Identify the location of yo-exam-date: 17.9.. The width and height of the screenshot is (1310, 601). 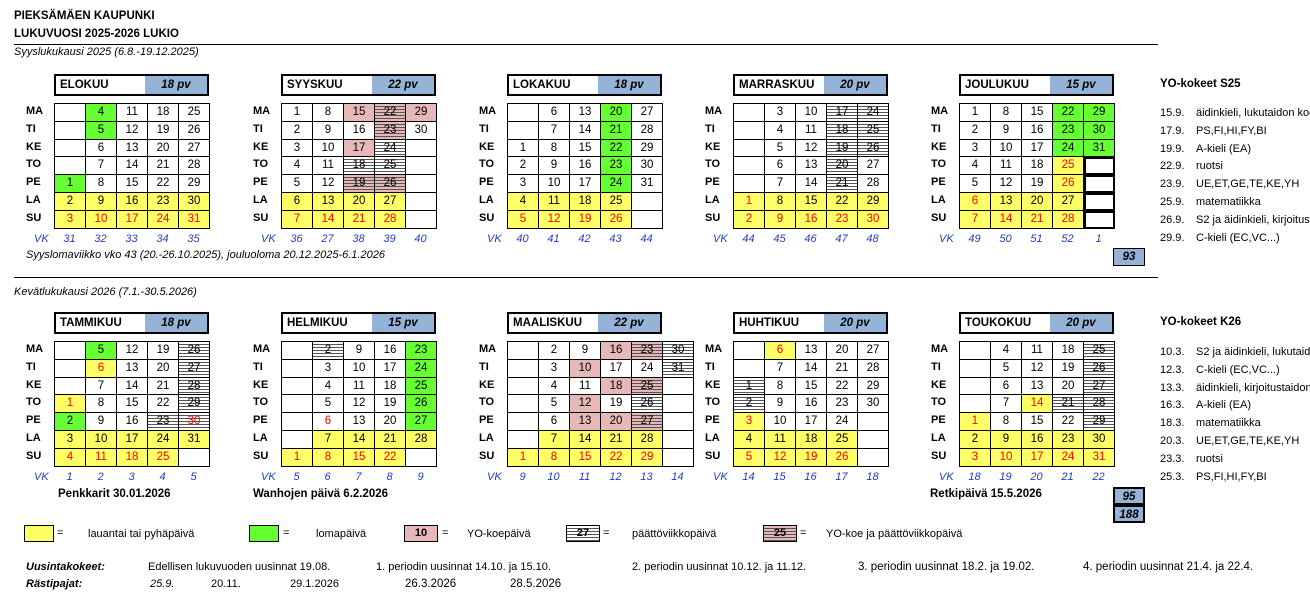
(1172, 130).